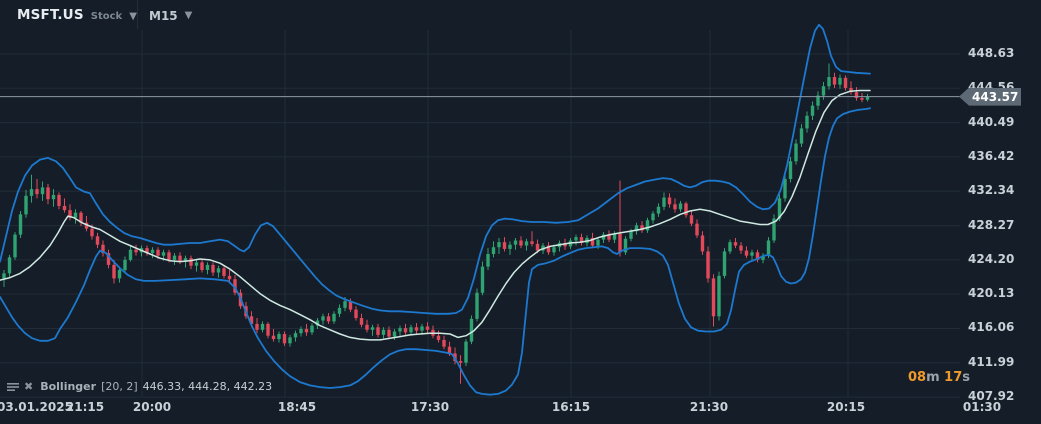 Image resolution: width=1041 pixels, height=424 pixels. What do you see at coordinates (991, 190) in the screenshot?
I see `price-axis-label: 432.34` at bounding box center [991, 190].